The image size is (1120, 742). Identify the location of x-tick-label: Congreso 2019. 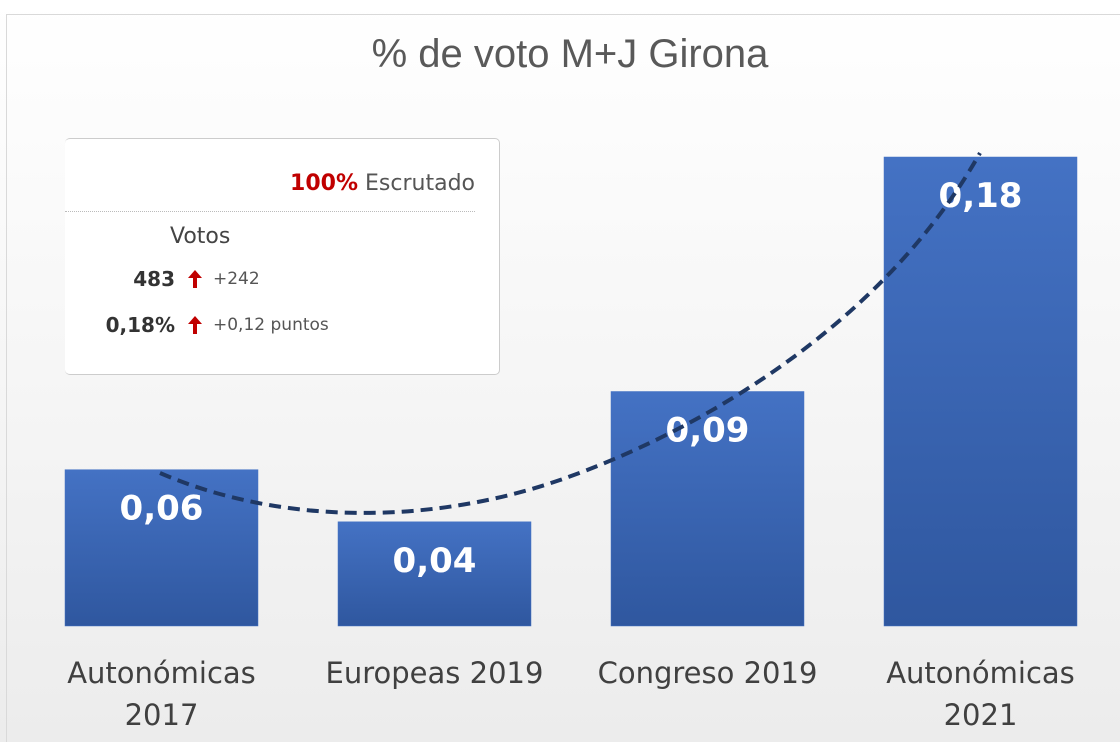
(707, 673).